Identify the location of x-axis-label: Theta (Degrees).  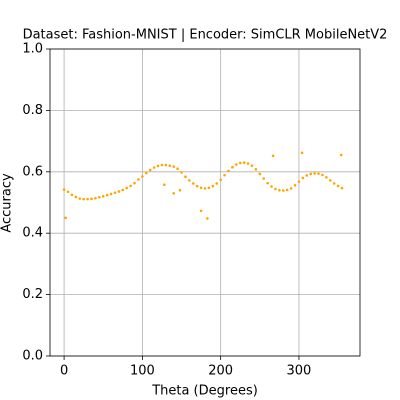
(204, 391).